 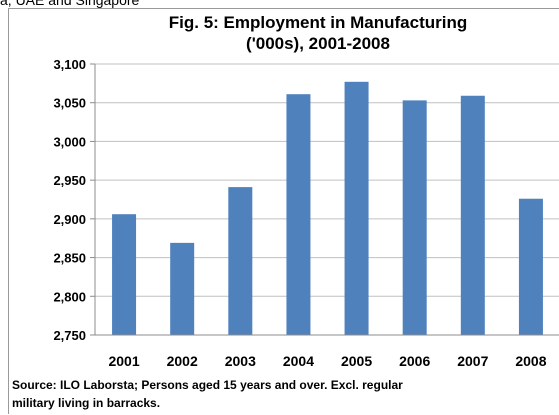 What do you see at coordinates (298, 214) in the screenshot?
I see `bar-2004` at bounding box center [298, 214].